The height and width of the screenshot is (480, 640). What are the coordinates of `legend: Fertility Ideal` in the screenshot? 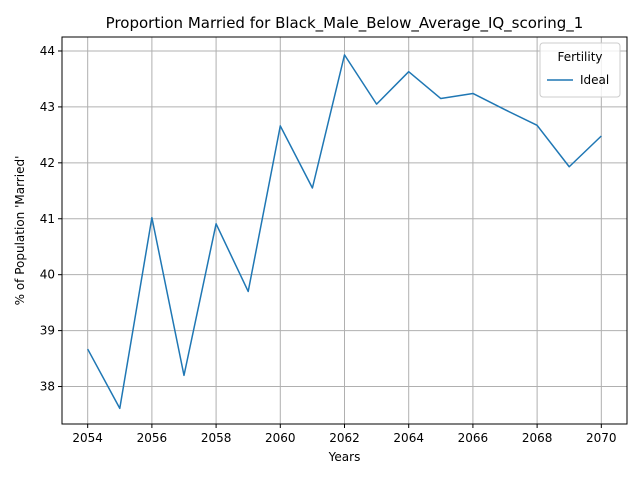 It's located at (580, 70).